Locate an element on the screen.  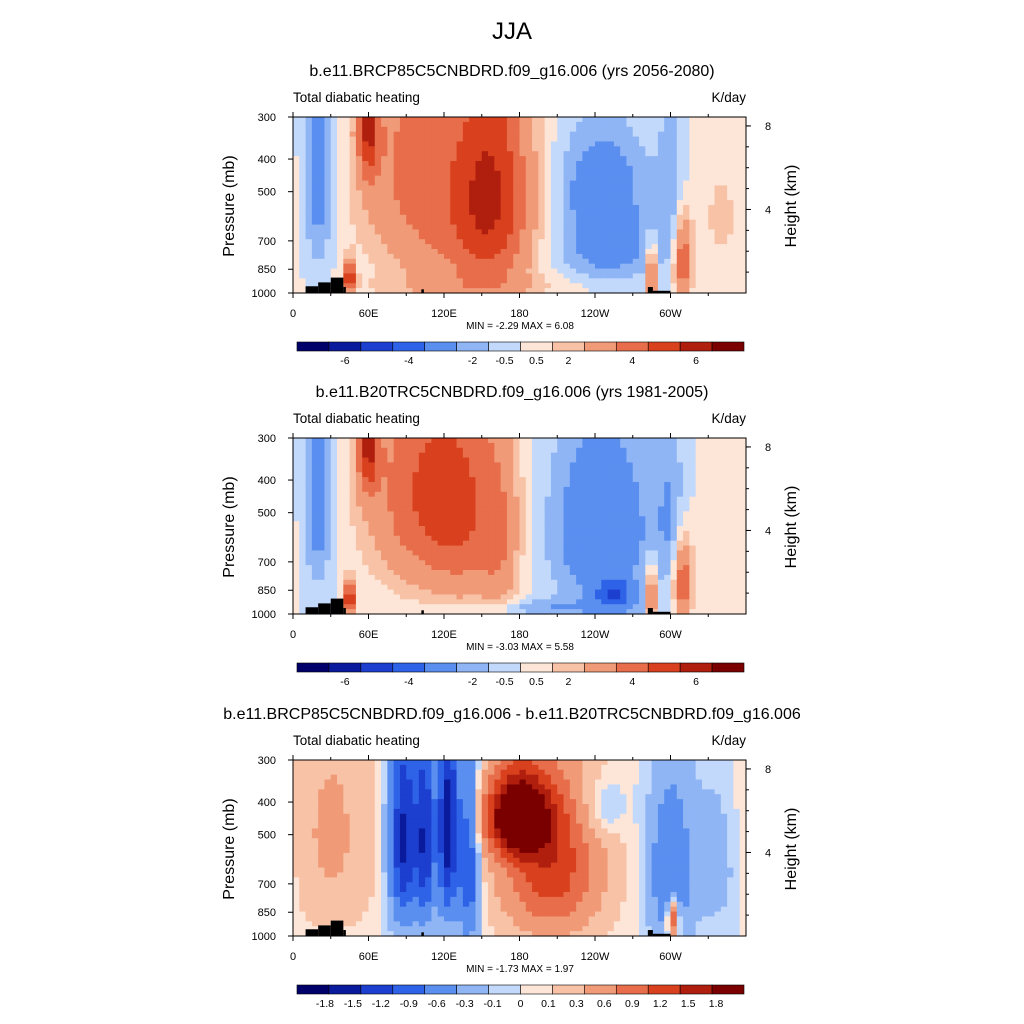
x-tick-label: 0 is located at coordinates (293, 314).